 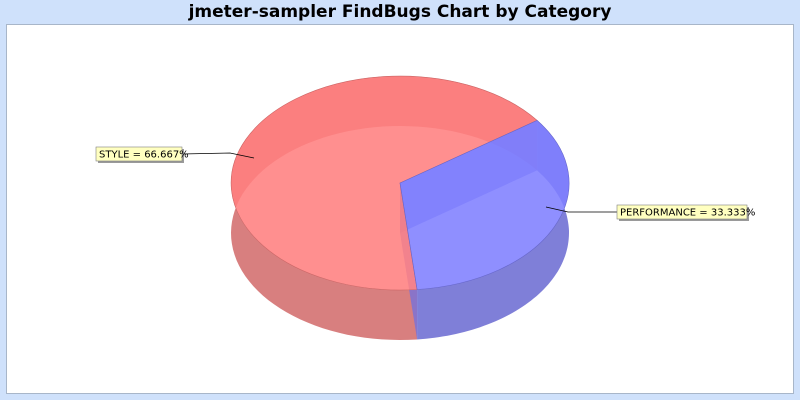 I want to click on leader-line-style, so click(x=218, y=155).